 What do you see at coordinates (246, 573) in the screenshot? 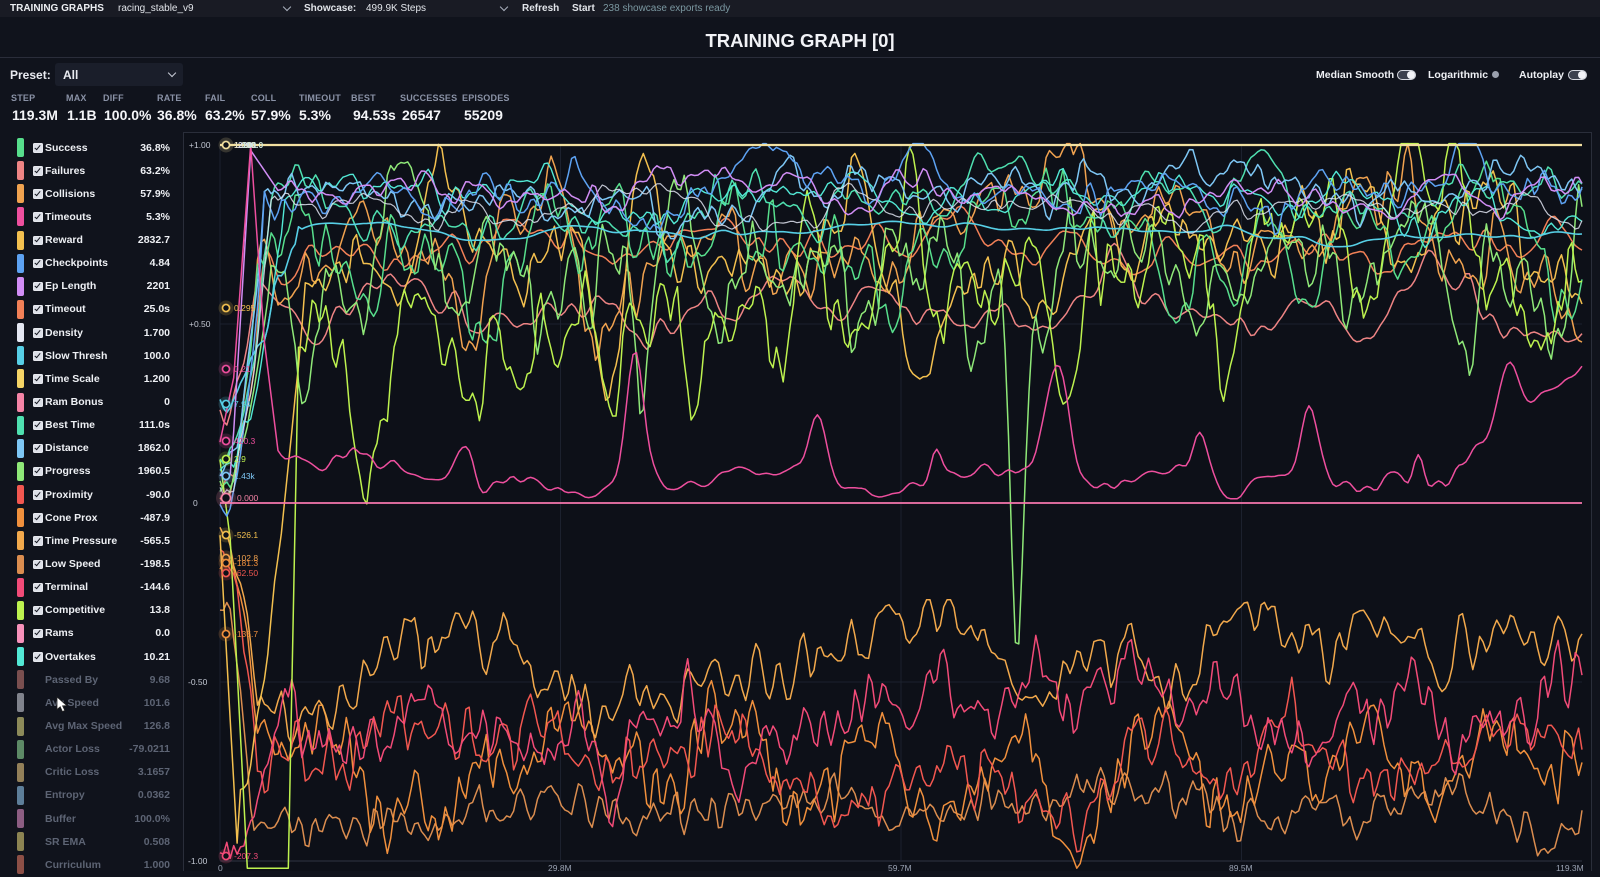
I see `svg-text: -62.50` at bounding box center [246, 573].